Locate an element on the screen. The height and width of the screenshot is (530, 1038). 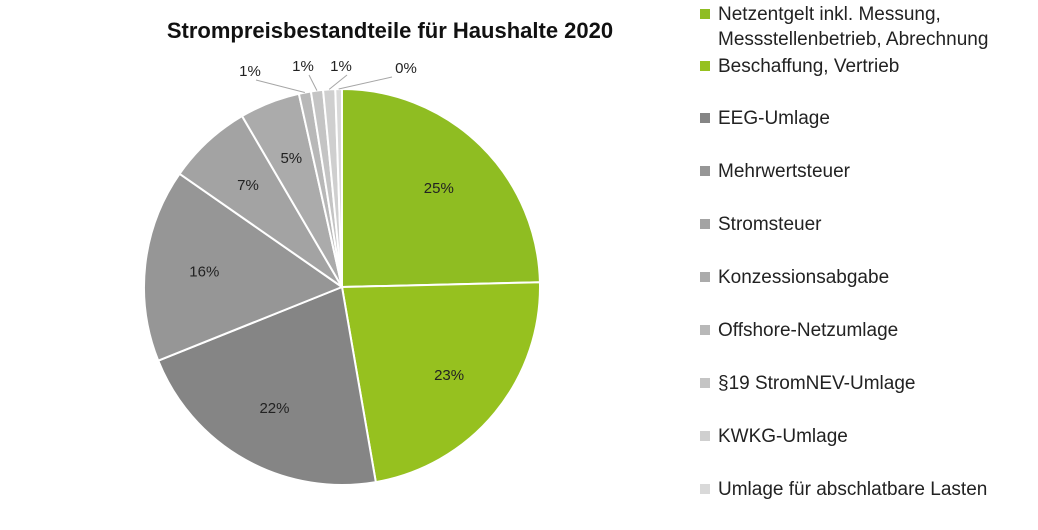
slice-percent-label: 22% is located at coordinates (274, 408).